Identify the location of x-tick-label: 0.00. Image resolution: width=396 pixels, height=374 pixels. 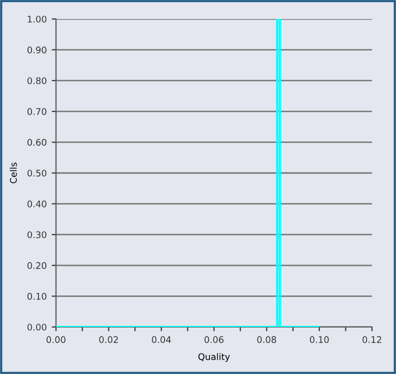
(56, 340).